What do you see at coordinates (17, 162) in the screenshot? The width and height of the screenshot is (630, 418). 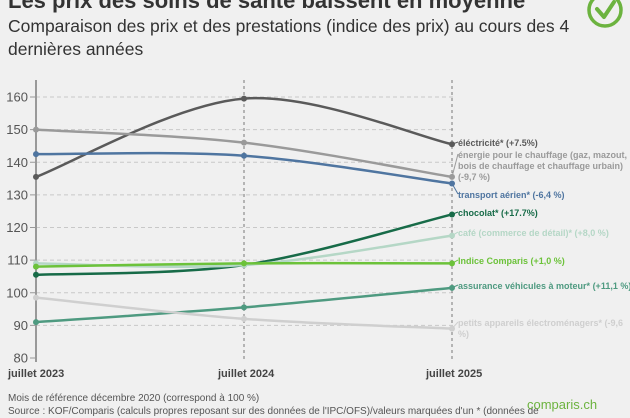 I see `y-tick-label: 140` at bounding box center [17, 162].